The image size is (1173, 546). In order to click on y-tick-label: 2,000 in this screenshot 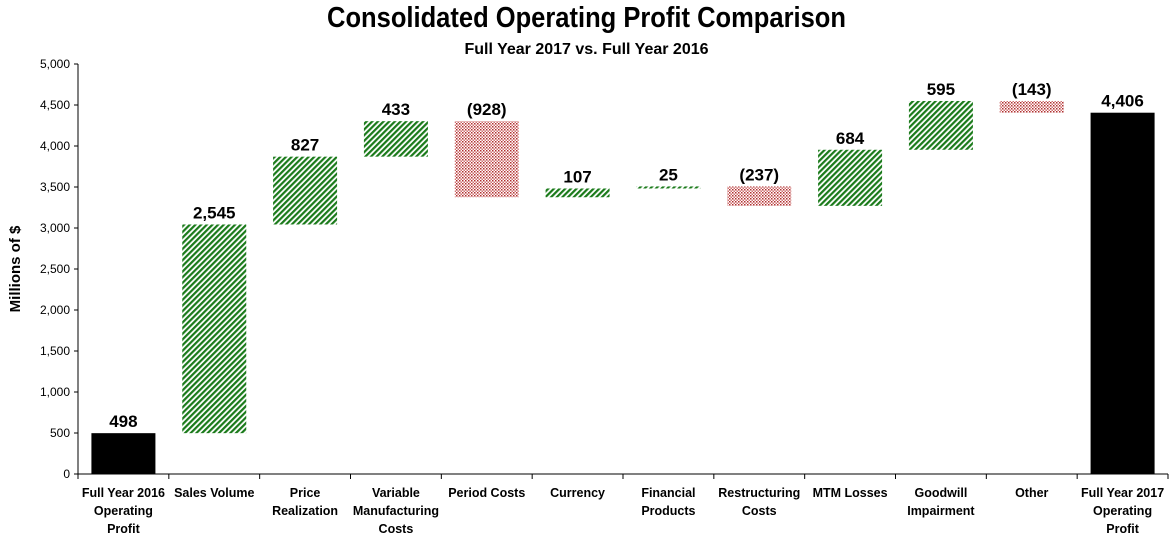, I will do `click(55, 310)`.